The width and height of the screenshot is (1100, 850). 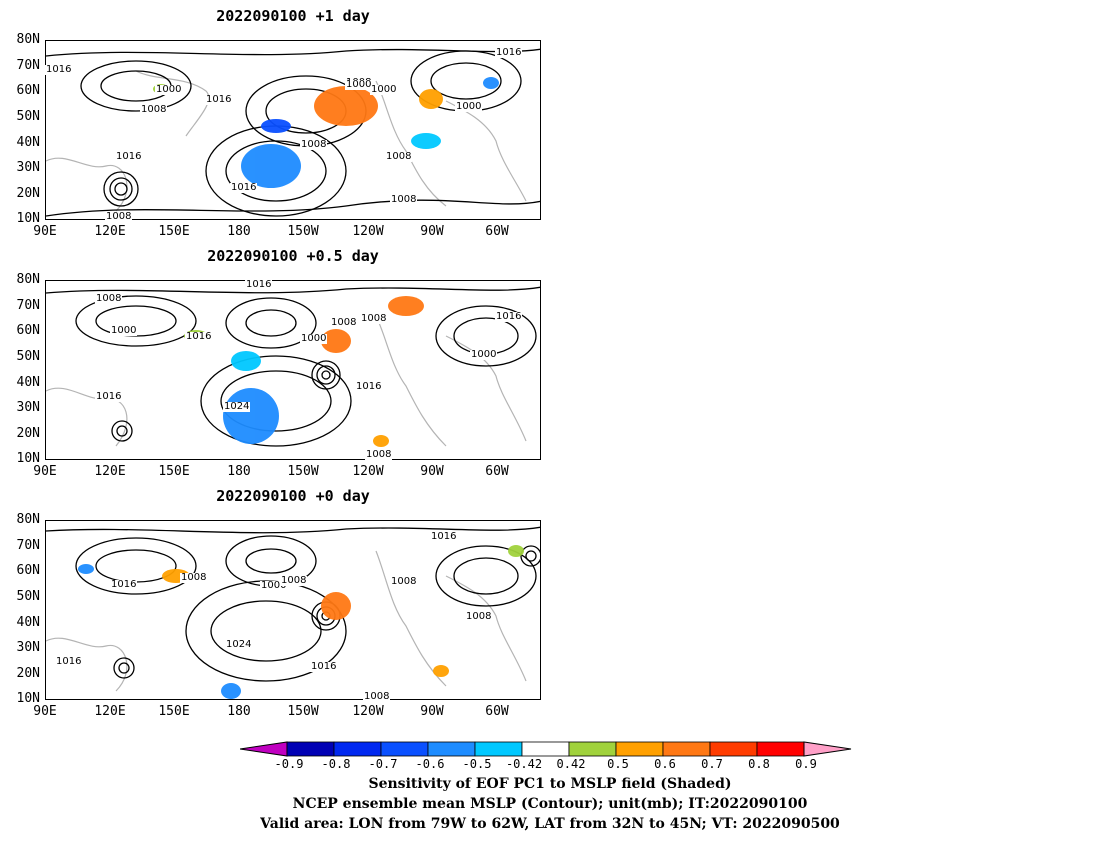 What do you see at coordinates (571, 764) in the screenshot?
I see `colorbar-tick: 0.42` at bounding box center [571, 764].